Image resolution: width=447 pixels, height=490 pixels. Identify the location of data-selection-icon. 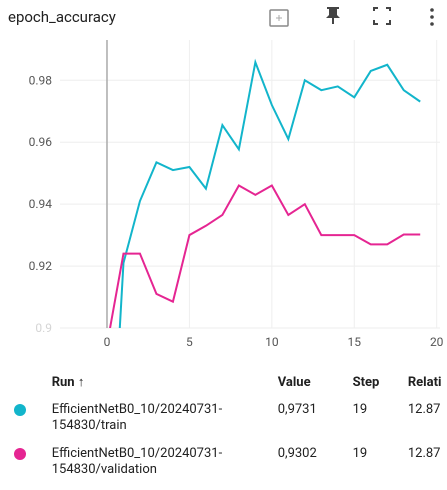
(279, 18).